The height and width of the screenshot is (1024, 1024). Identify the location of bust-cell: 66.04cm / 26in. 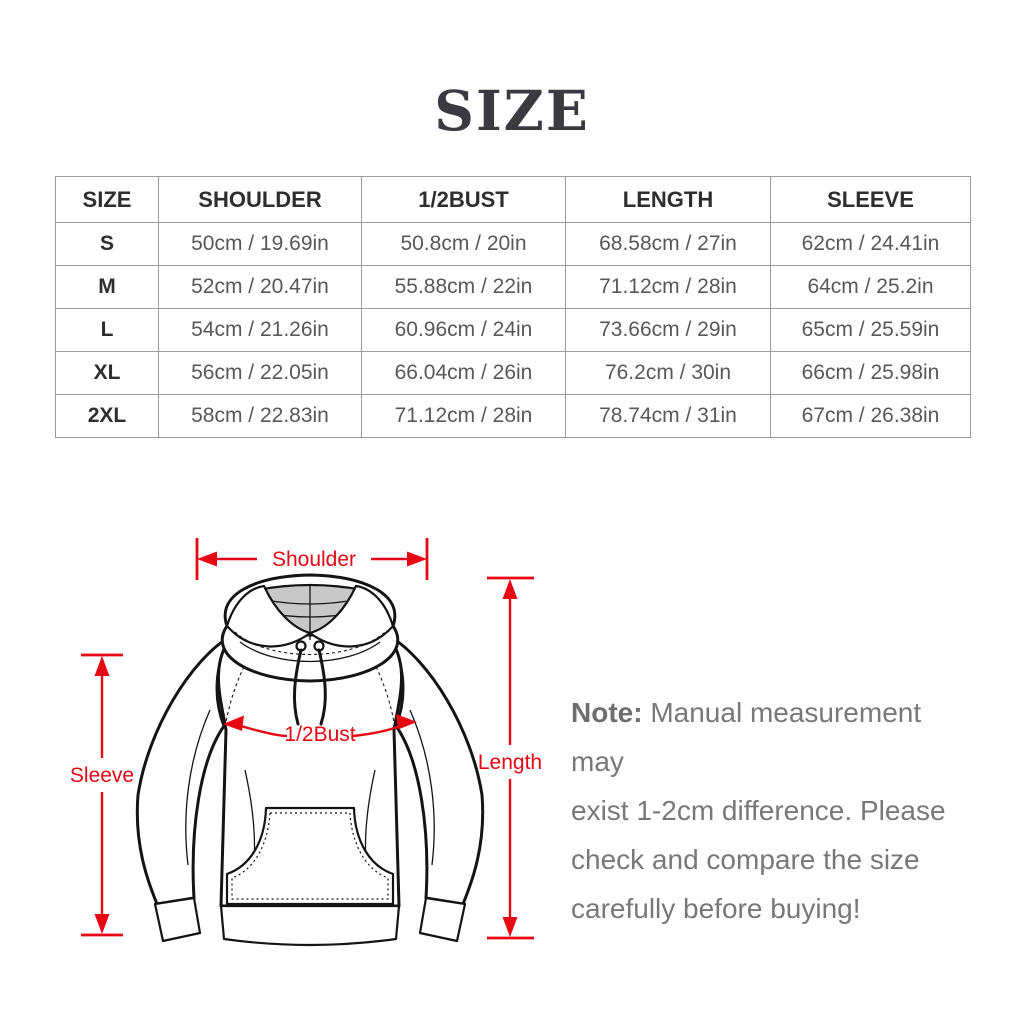
(463, 373).